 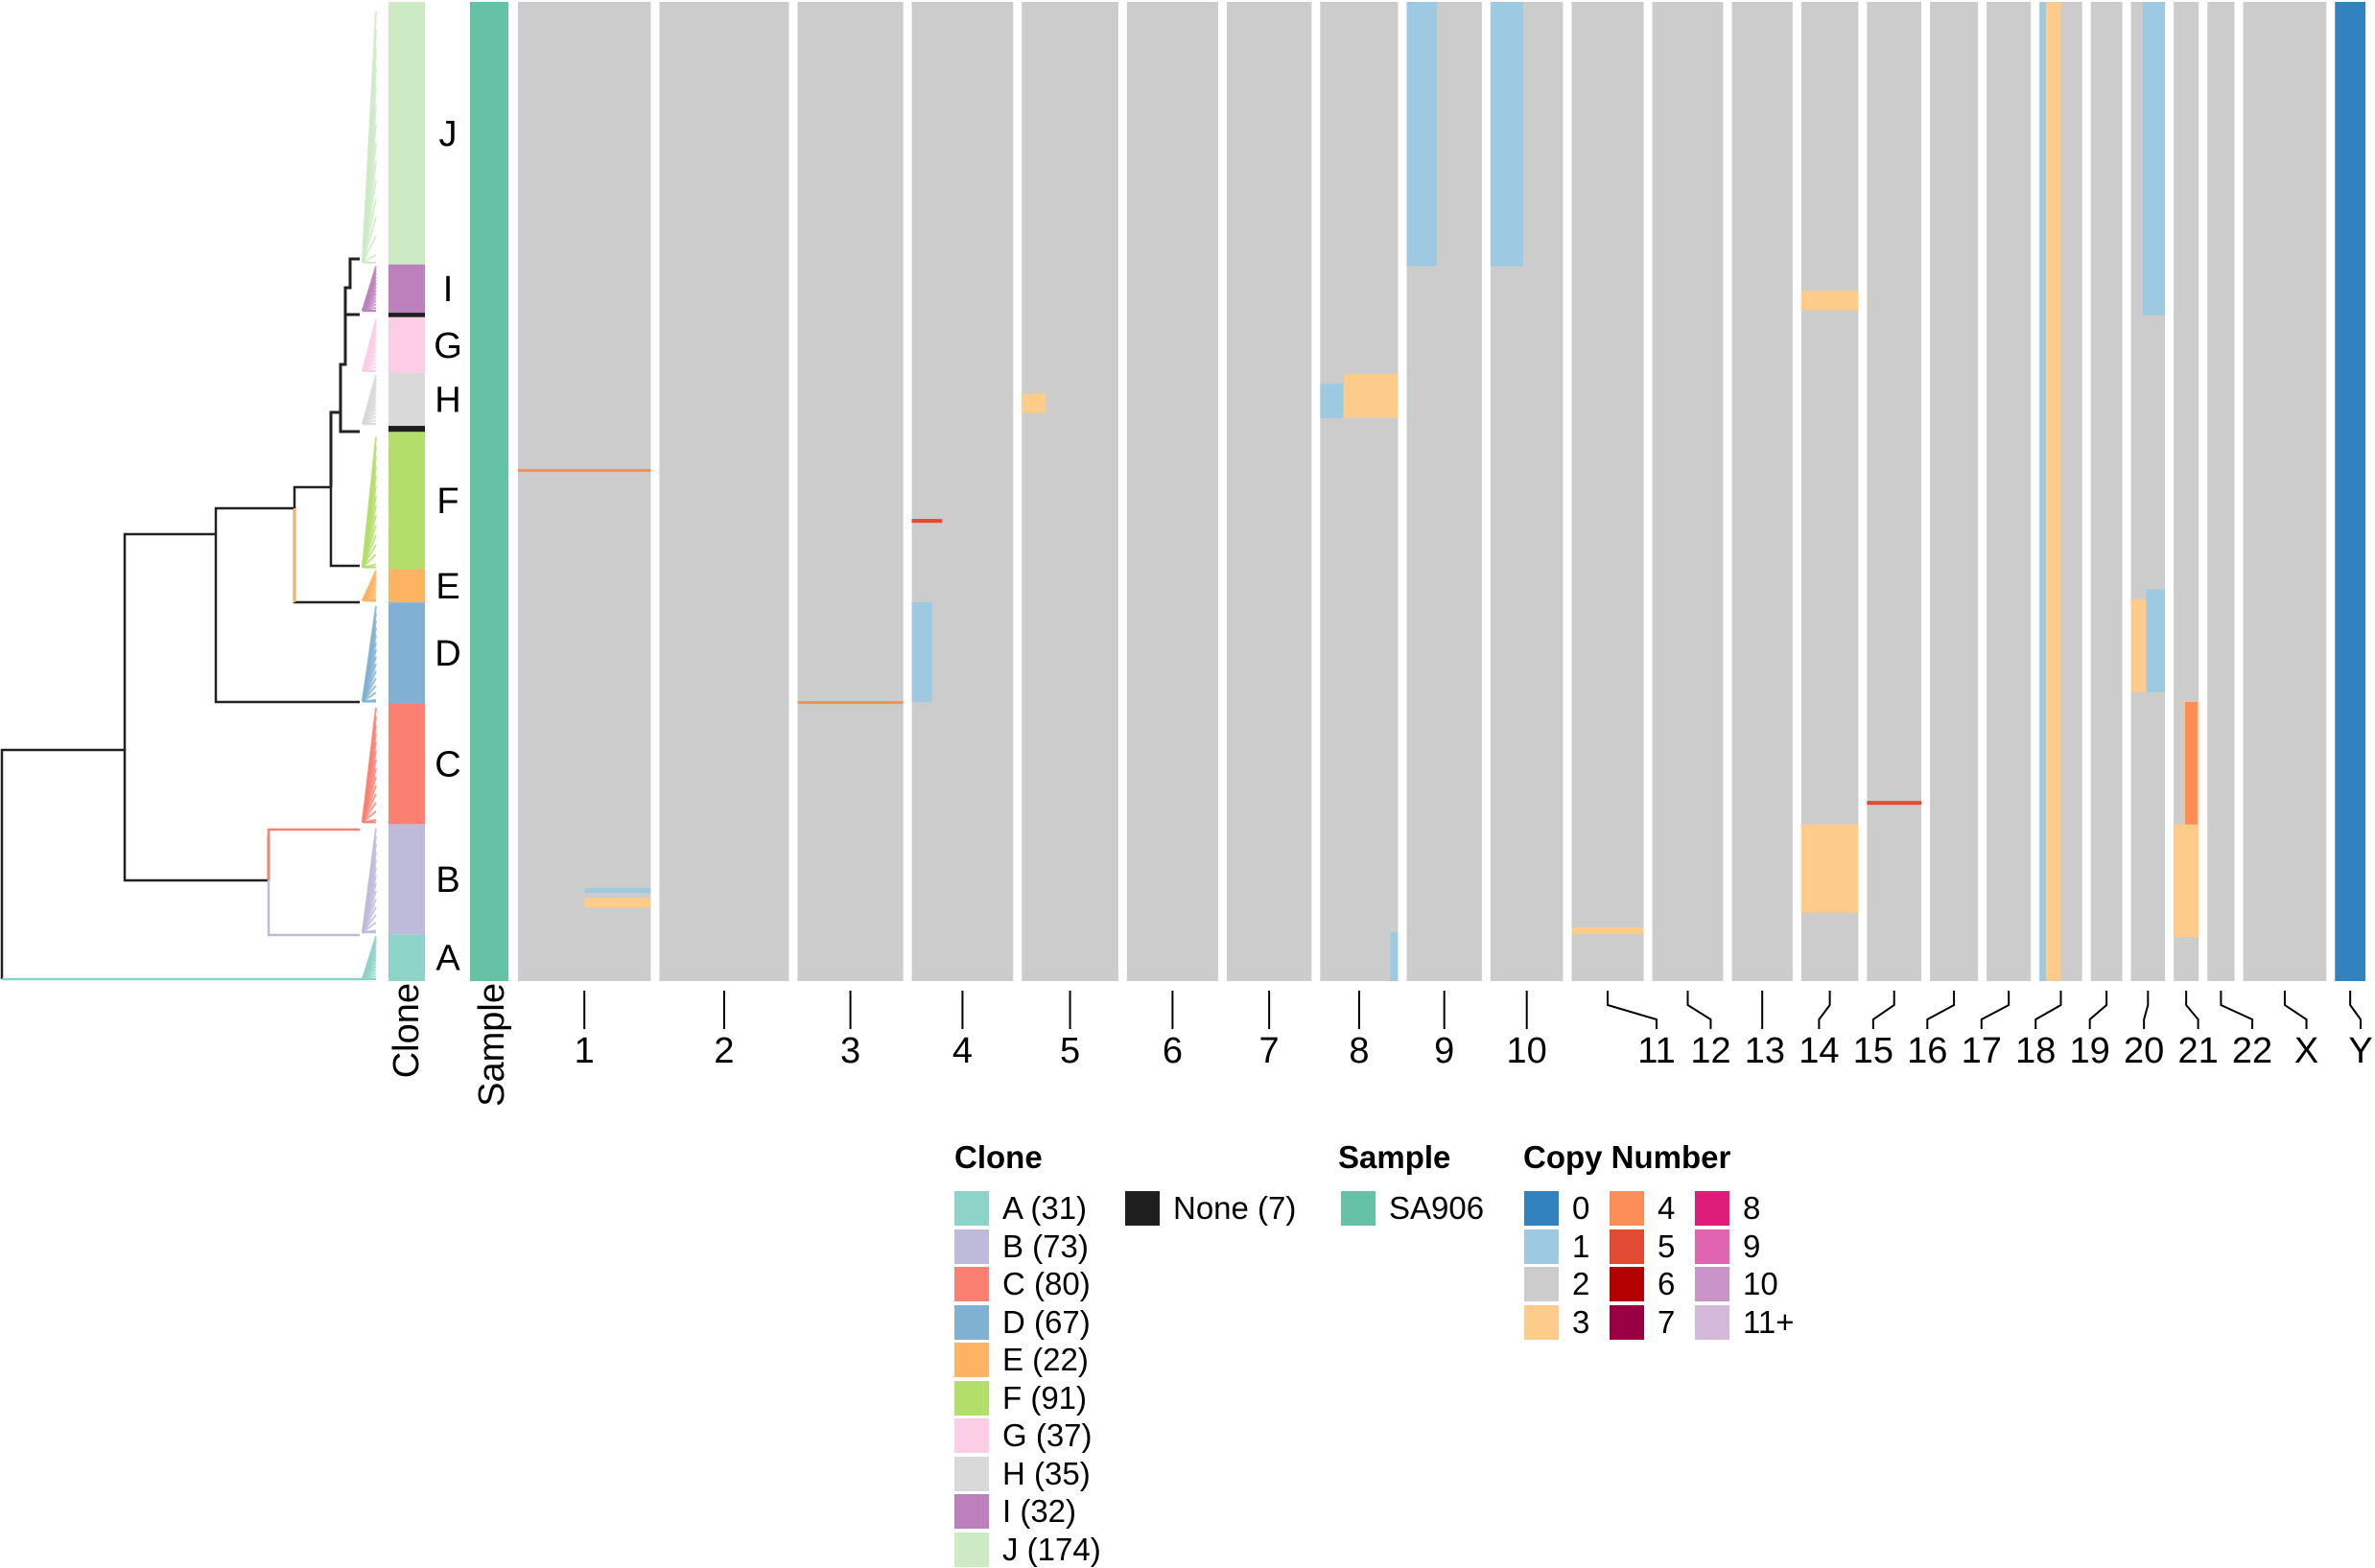 I want to click on legend-sample-item: SA906, so click(x=1413, y=1208).